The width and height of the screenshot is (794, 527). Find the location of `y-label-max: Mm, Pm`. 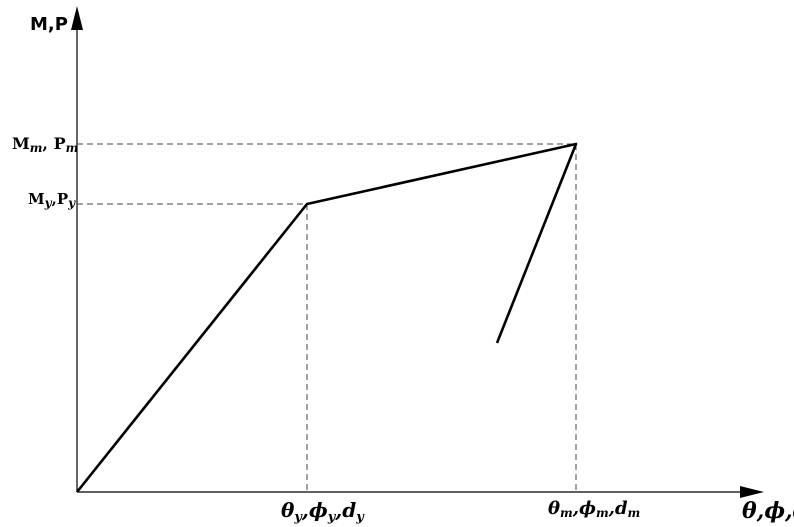

y-label-max: Mm, Pm is located at coordinates (45, 144).